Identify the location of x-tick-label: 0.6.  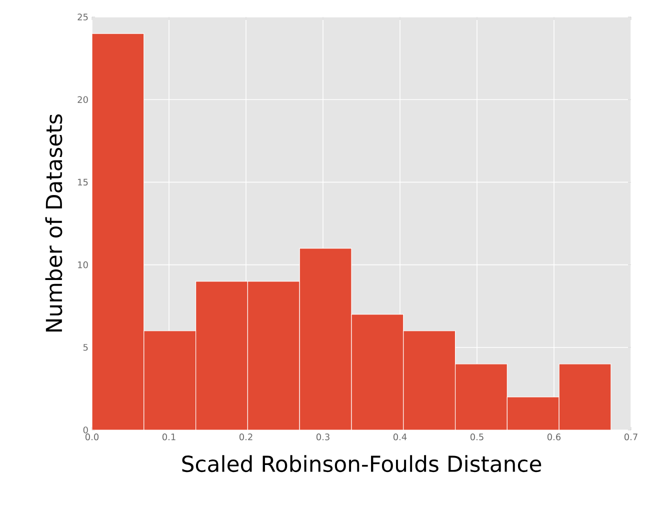
(554, 437).